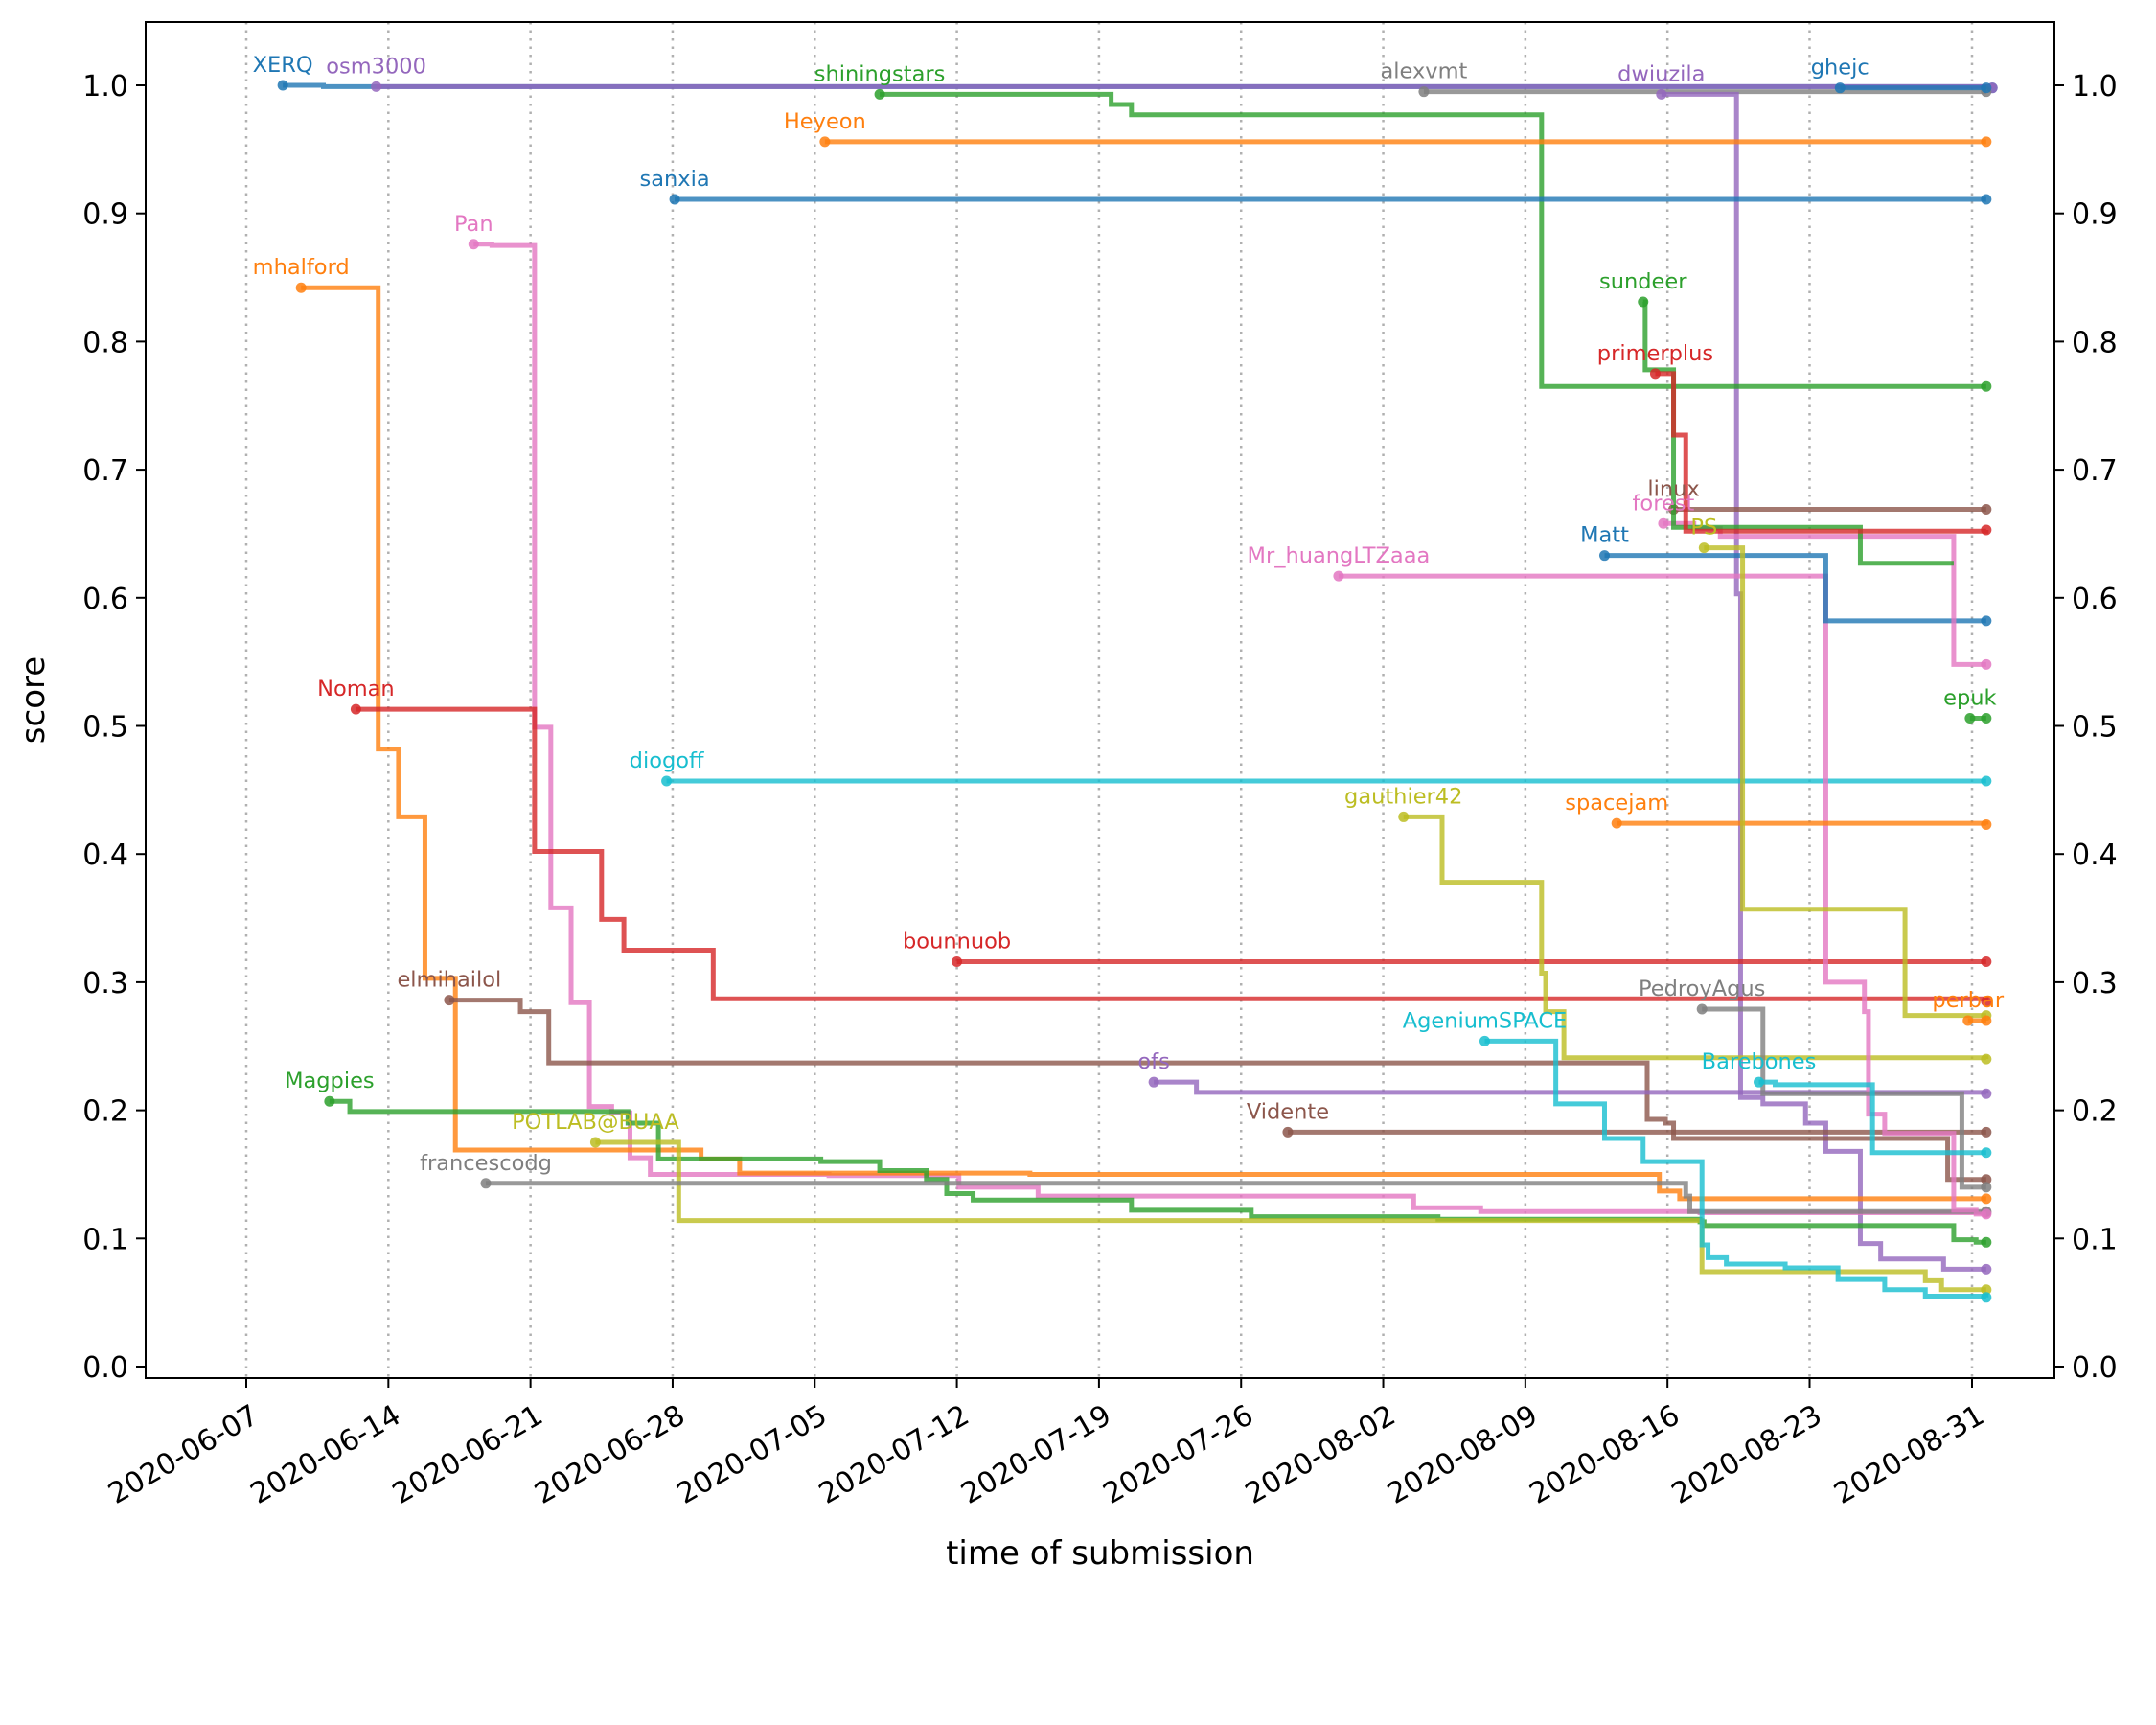 This screenshot has width=2156, height=1725. What do you see at coordinates (1759, 1061) in the screenshot?
I see `series-label: Barebones` at bounding box center [1759, 1061].